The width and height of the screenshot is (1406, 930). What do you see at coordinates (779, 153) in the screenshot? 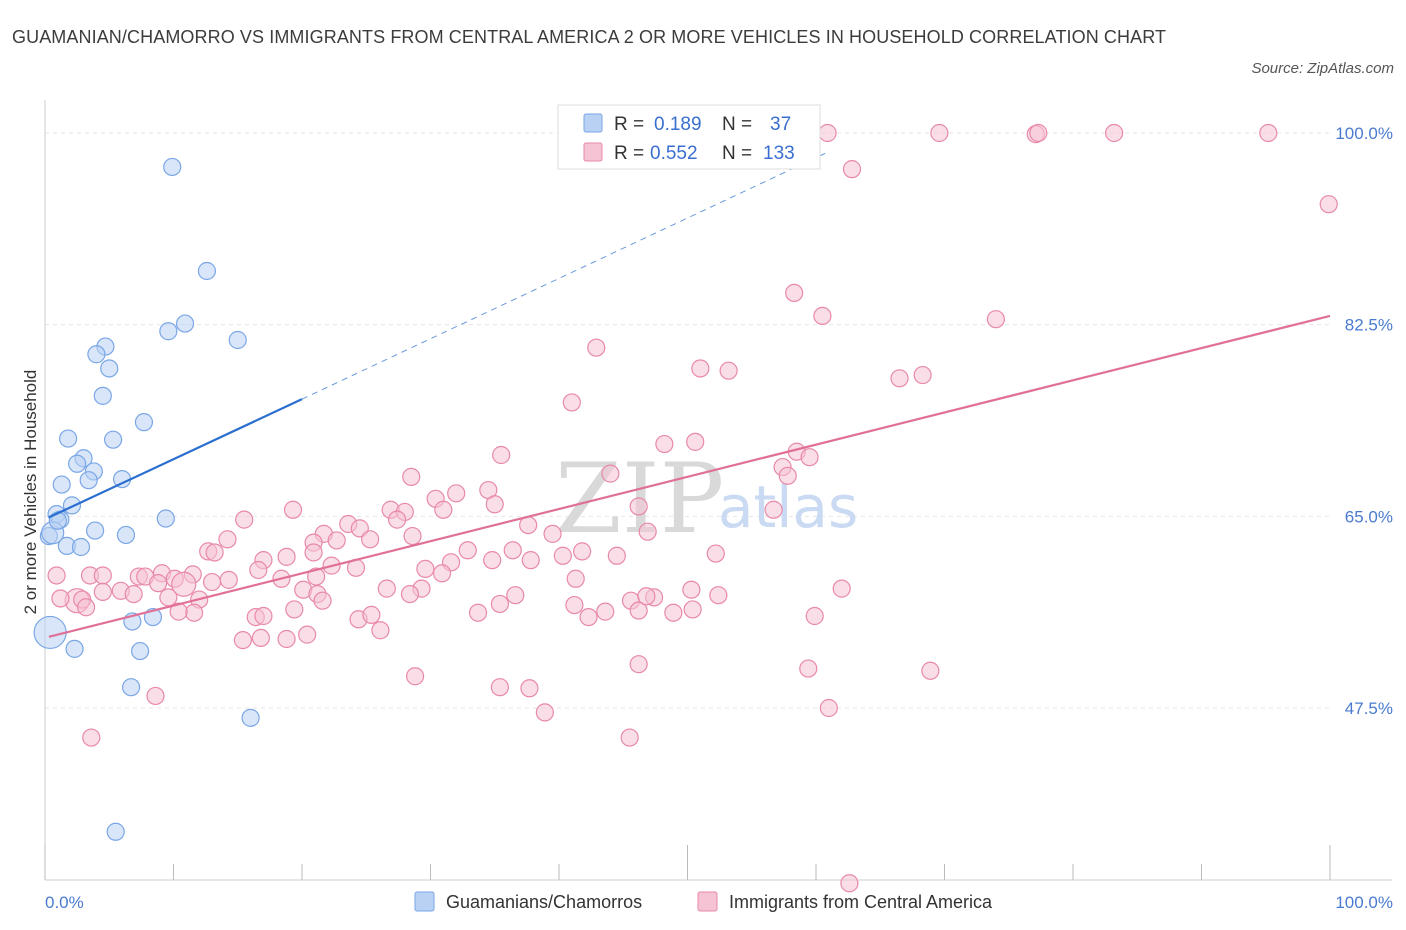
I see `stats-n-value-2: 133` at bounding box center [779, 153].